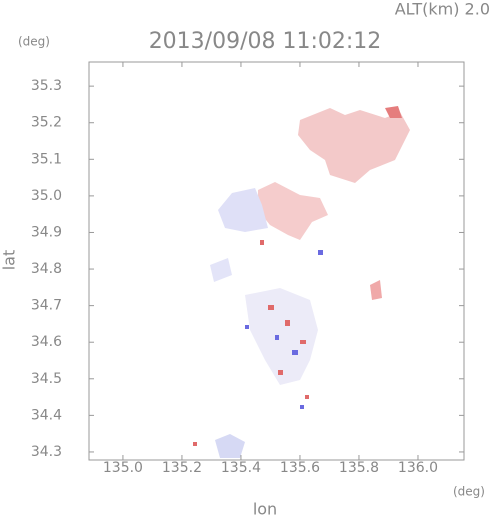 The image size is (491, 521). I want to click on y-tick-label: 35.2, so click(46, 123).